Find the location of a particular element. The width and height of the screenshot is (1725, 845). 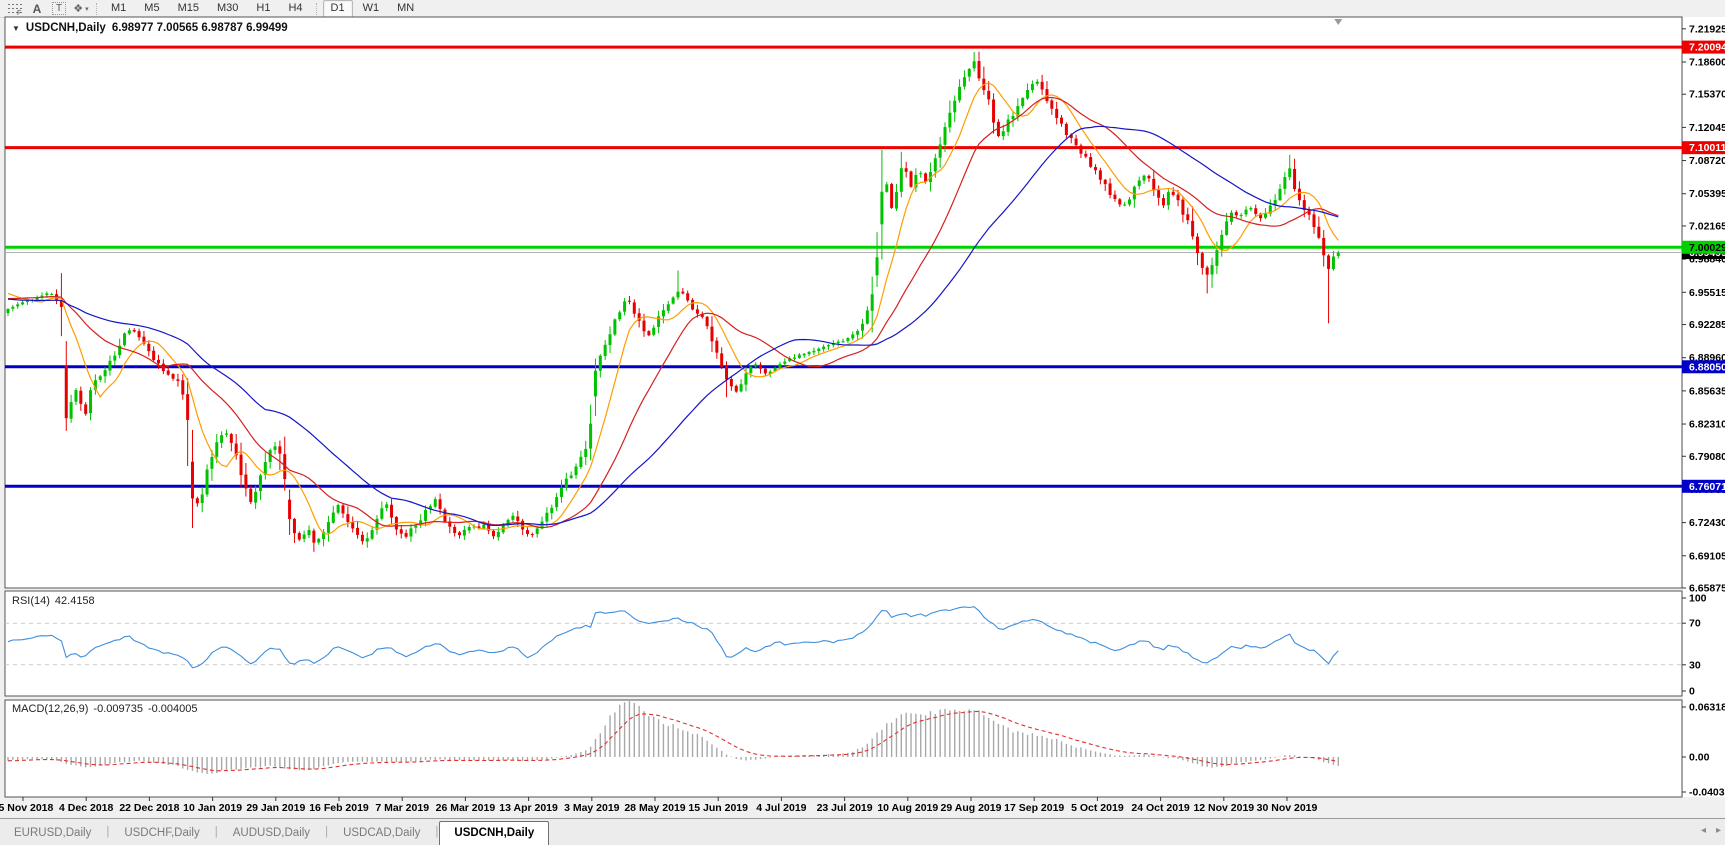

price-tick-label: 7.08720 is located at coordinates (1707, 161).